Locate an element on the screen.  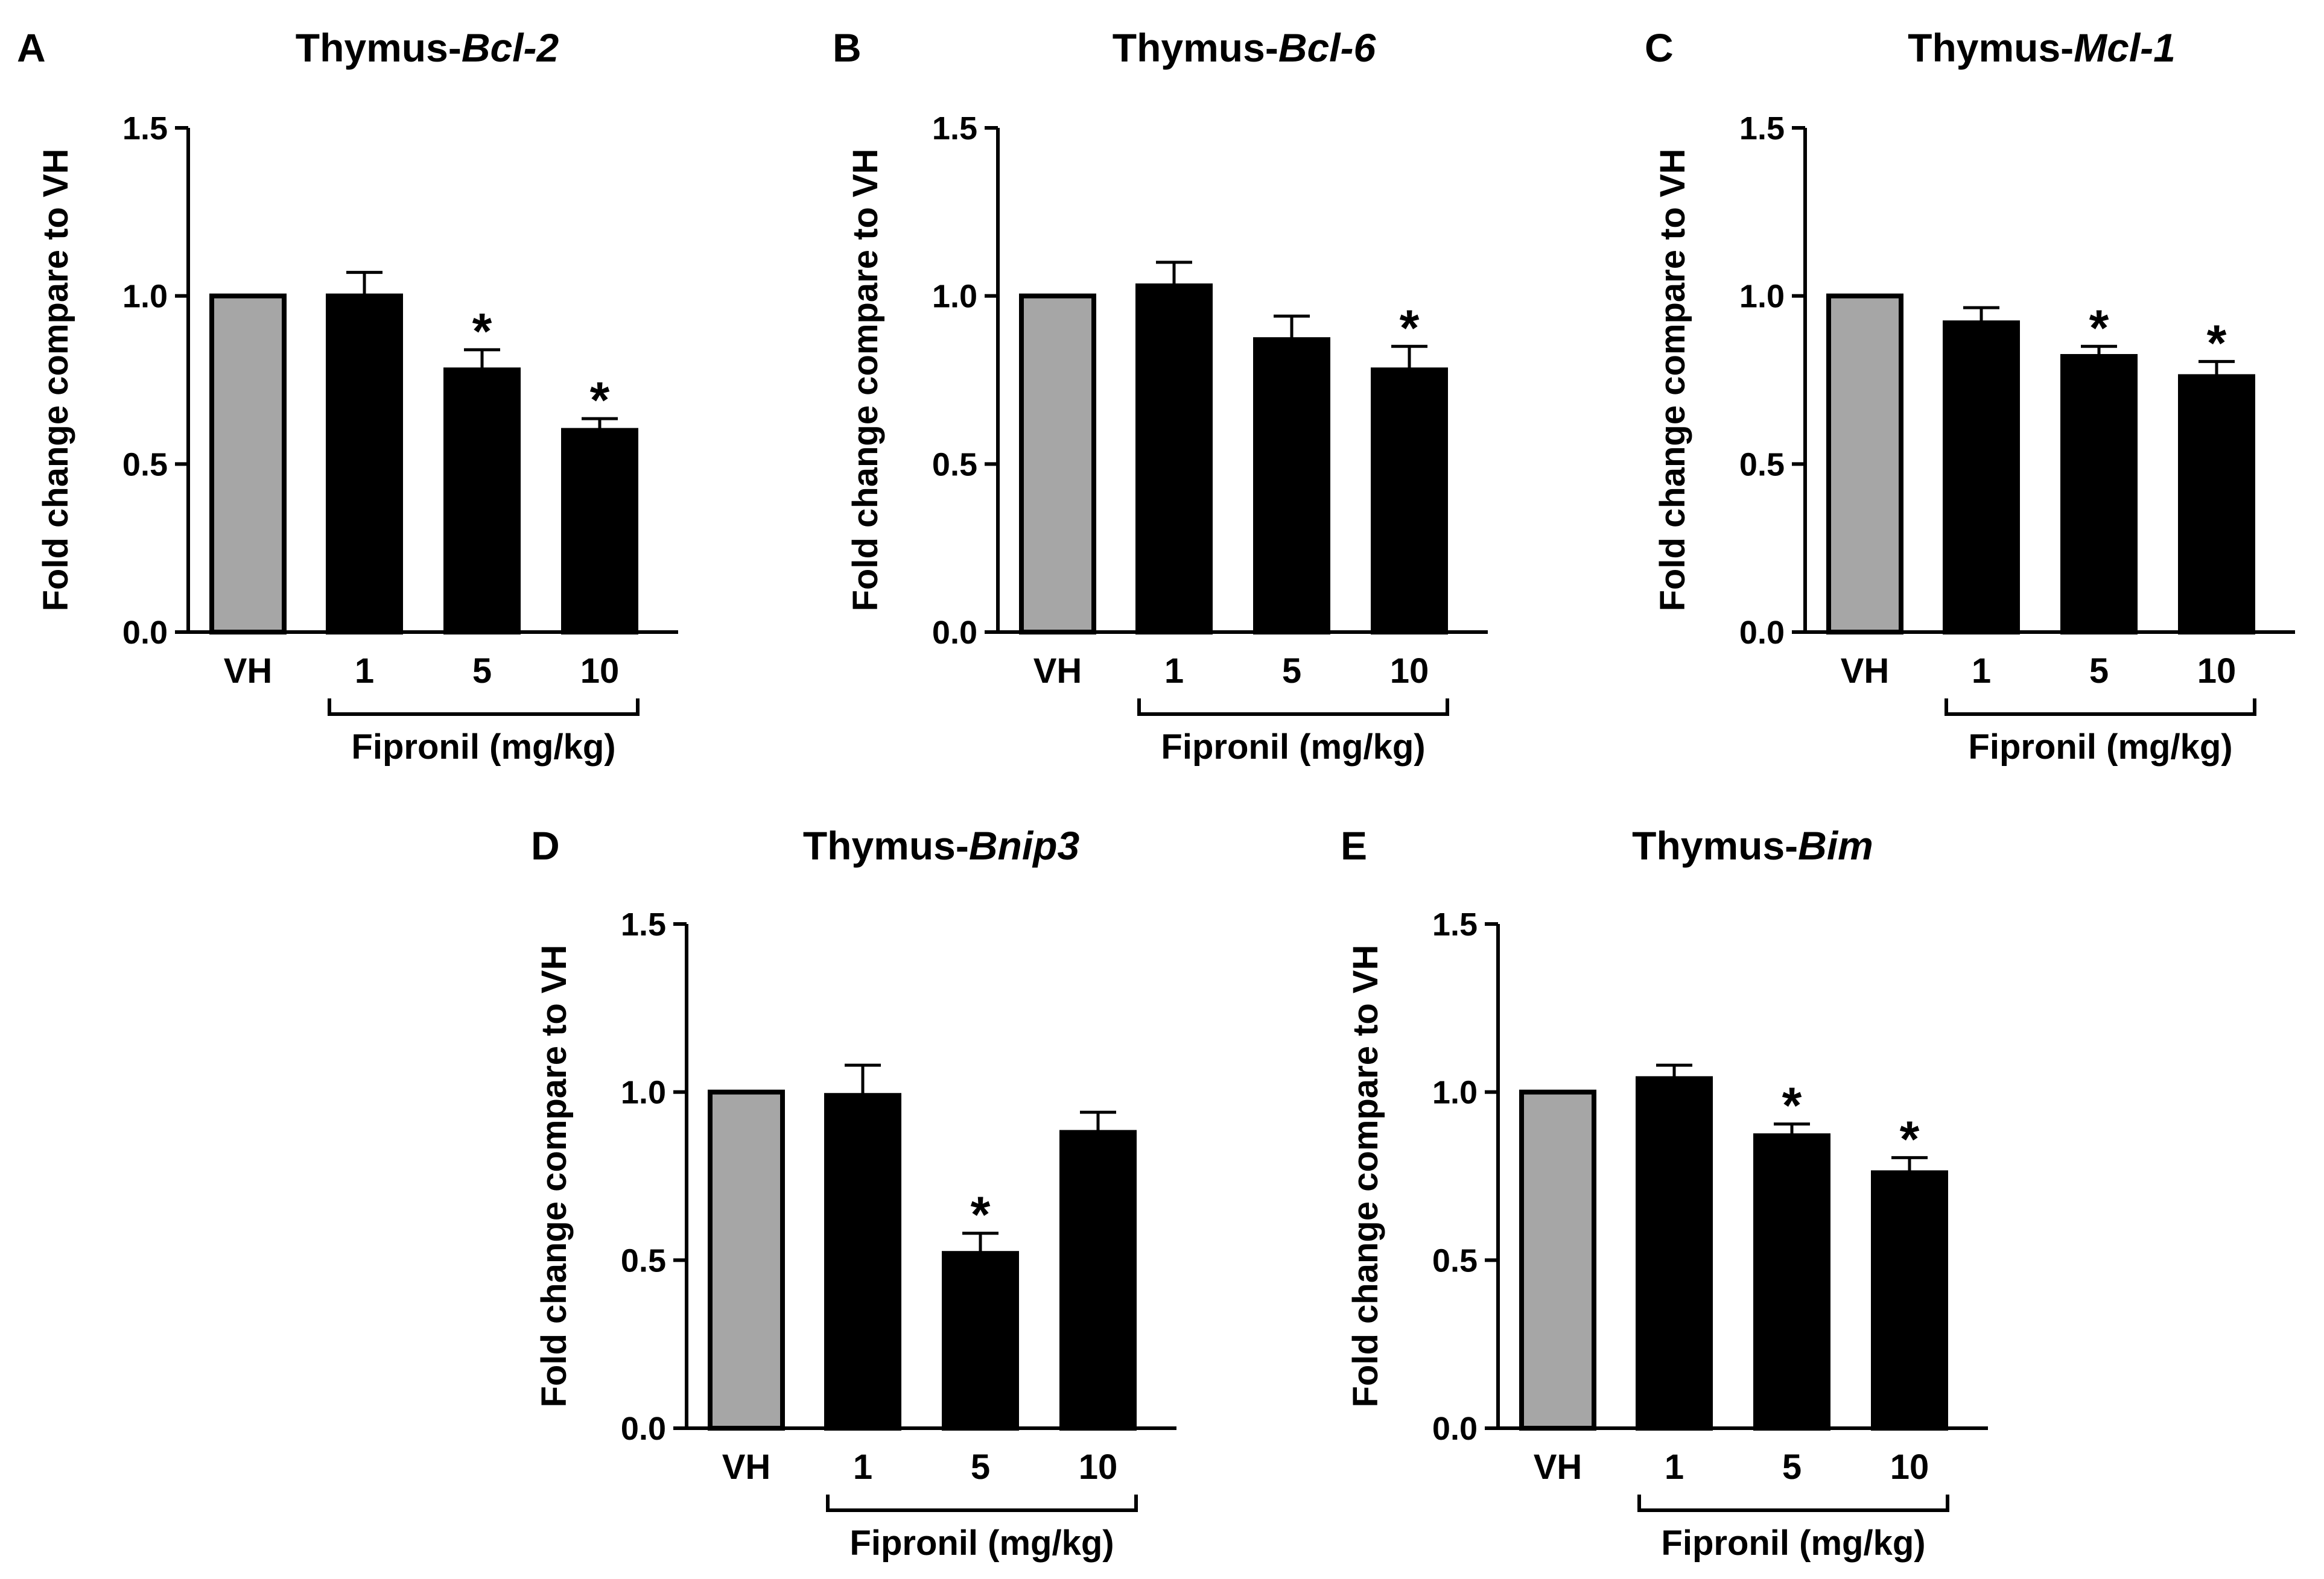
chart-title: Thymus-Bcl-2 is located at coordinates (427, 47).